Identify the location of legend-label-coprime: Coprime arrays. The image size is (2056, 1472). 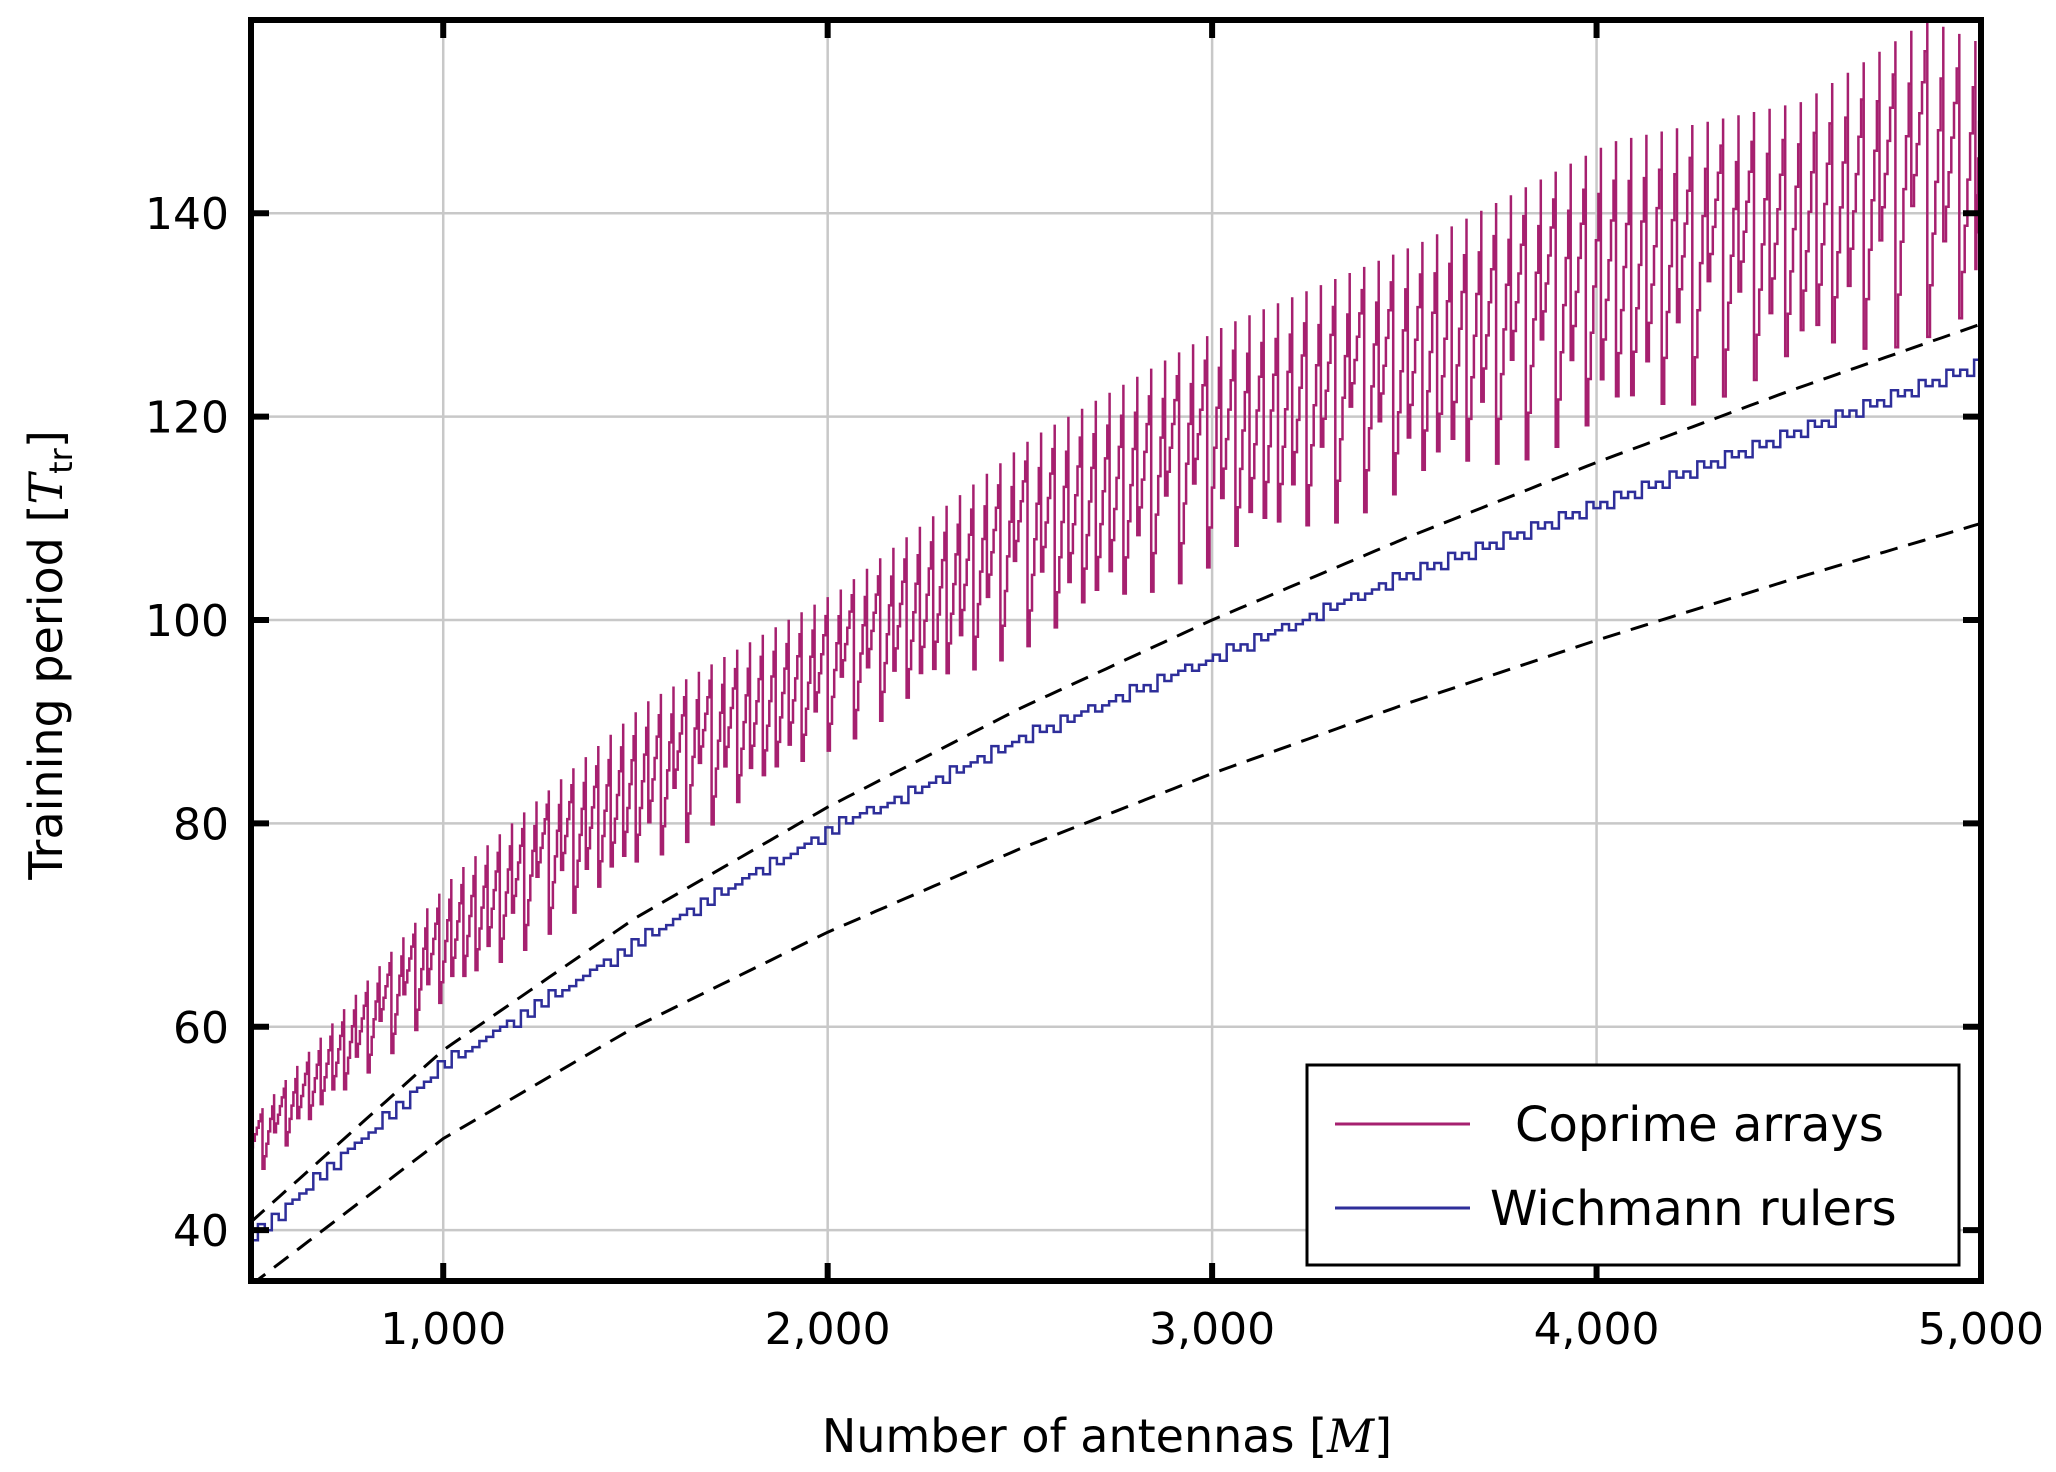
(1699, 1125).